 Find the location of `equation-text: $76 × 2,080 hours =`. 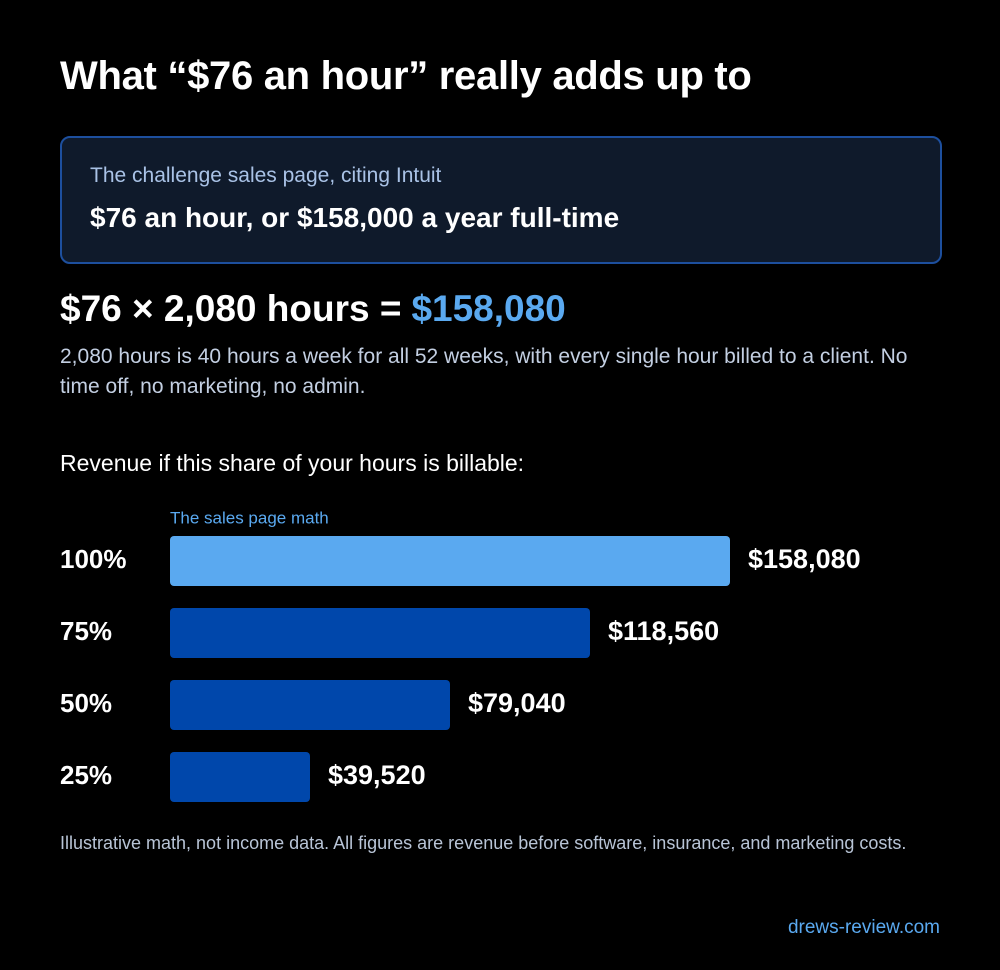

equation-text: $76 × 2,080 hours = is located at coordinates (231, 308).